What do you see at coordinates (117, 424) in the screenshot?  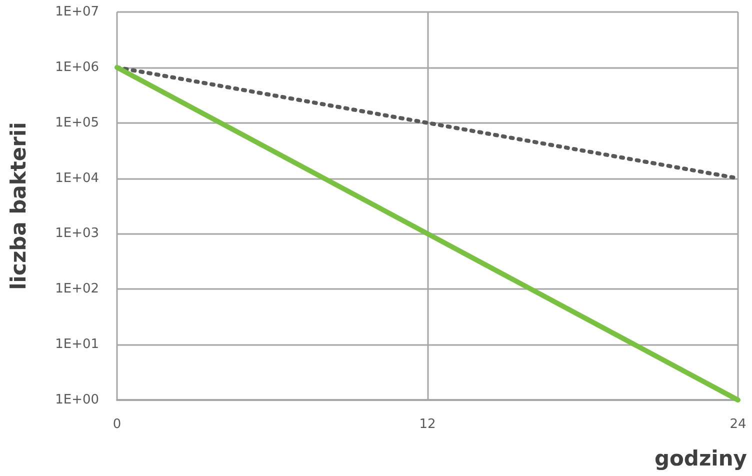 I see `x-tick-label: 0` at bounding box center [117, 424].